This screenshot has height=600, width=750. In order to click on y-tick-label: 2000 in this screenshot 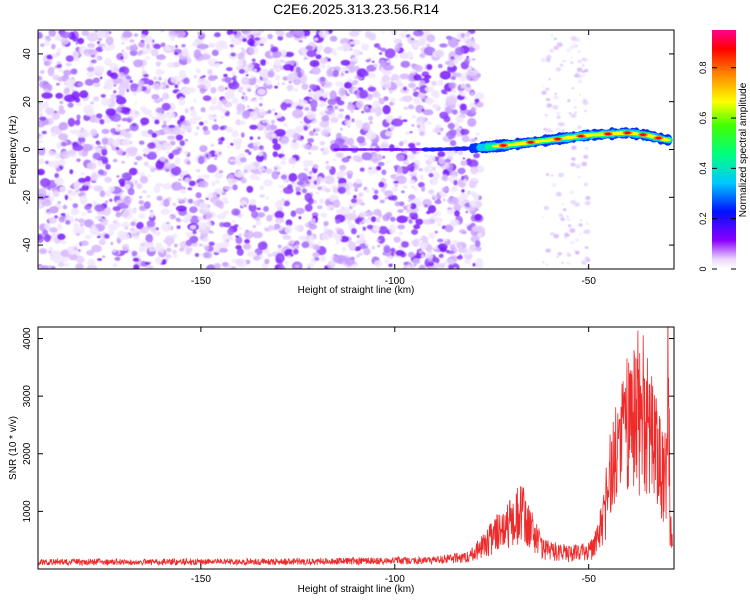, I will do `click(27, 453)`.